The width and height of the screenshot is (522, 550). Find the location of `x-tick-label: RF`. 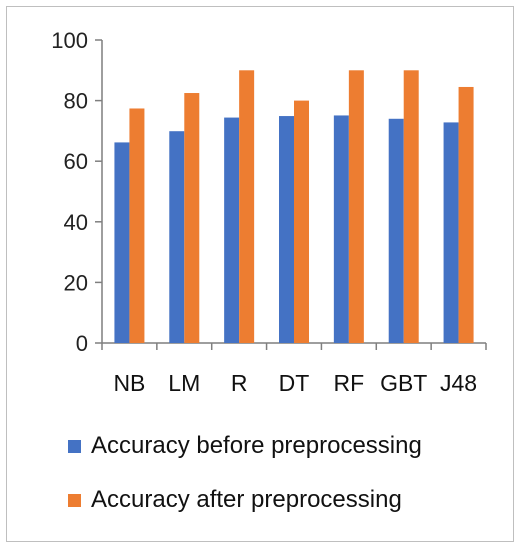

x-tick-label: RF is located at coordinates (349, 383).